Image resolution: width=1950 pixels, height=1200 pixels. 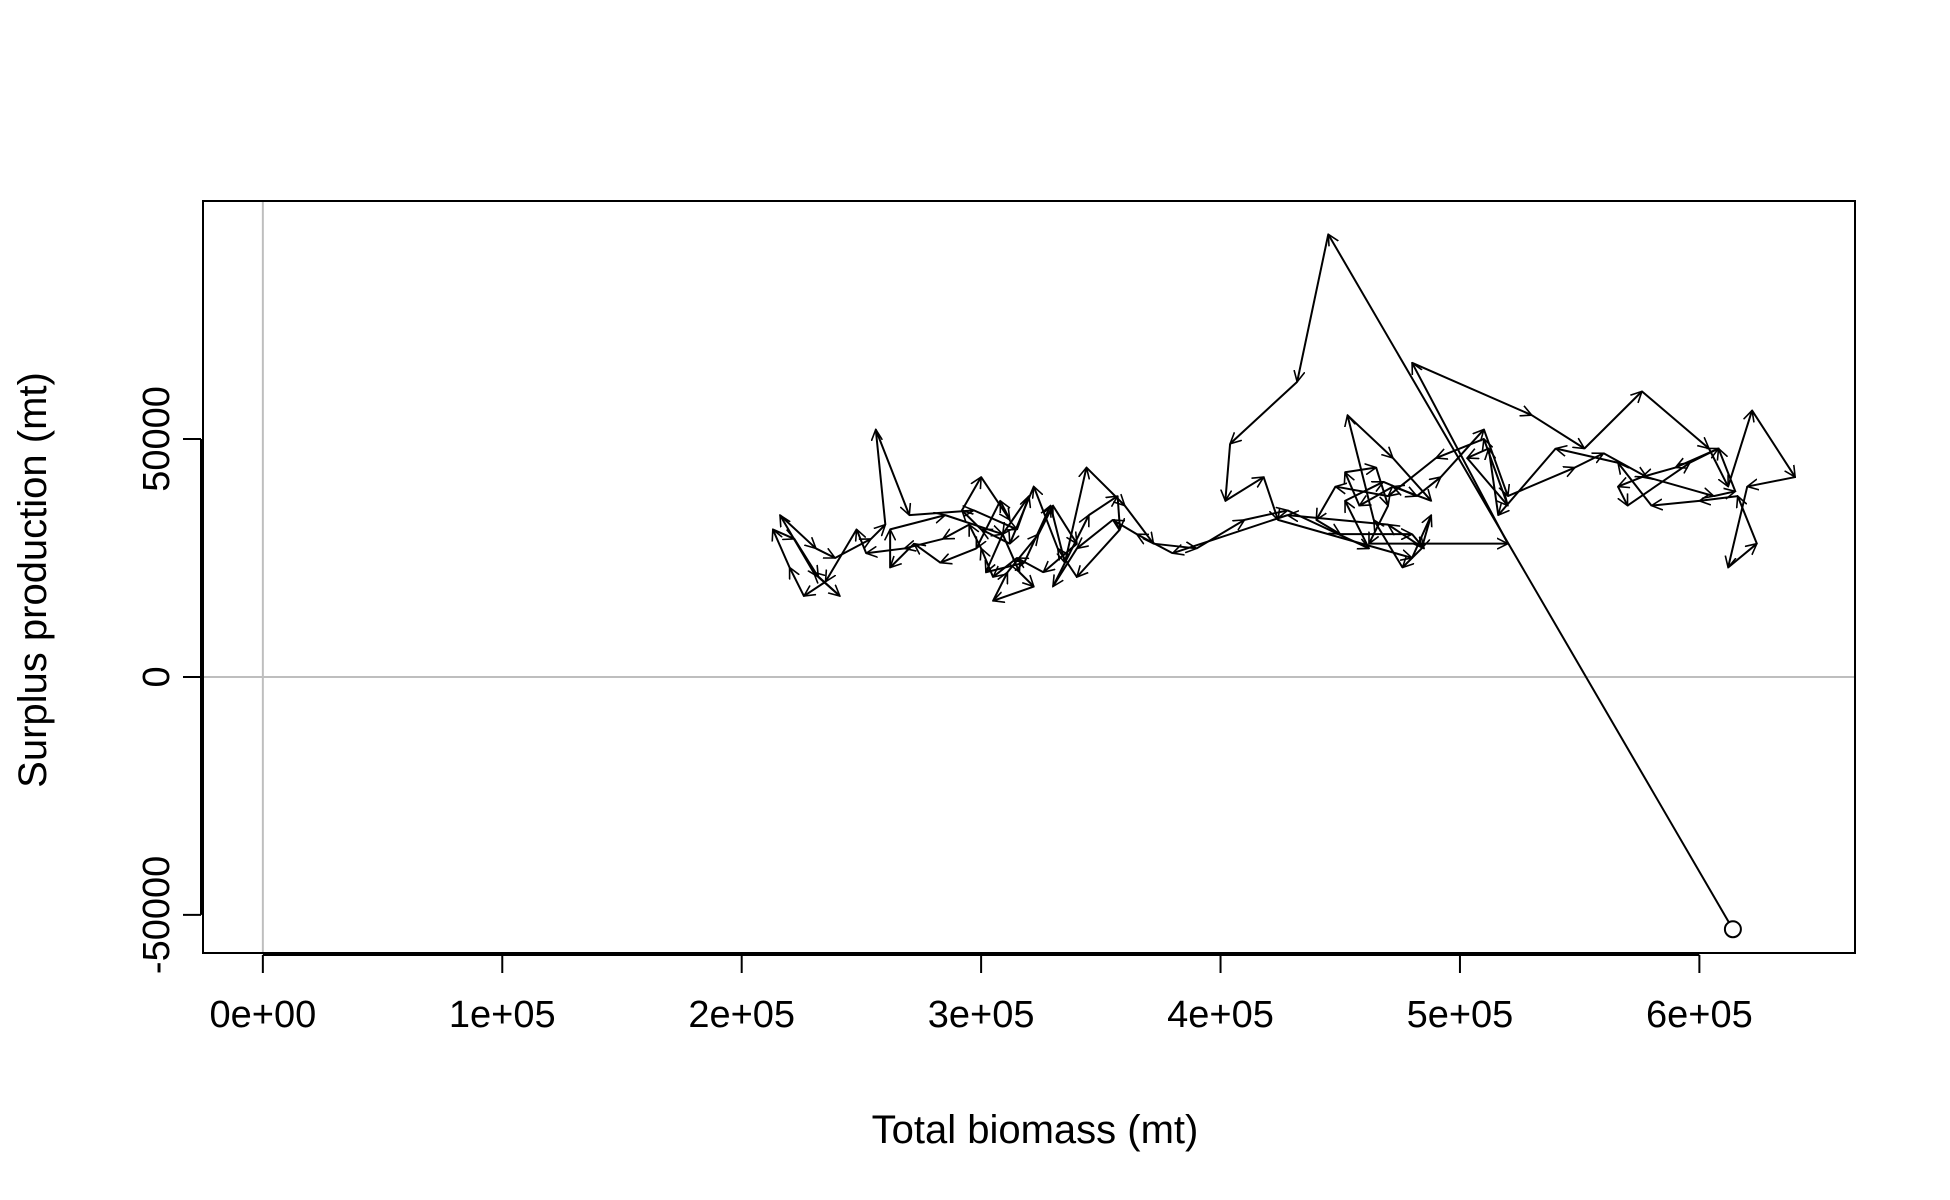 What do you see at coordinates (157, 676) in the screenshot?
I see `y-tick-label: 0` at bounding box center [157, 676].